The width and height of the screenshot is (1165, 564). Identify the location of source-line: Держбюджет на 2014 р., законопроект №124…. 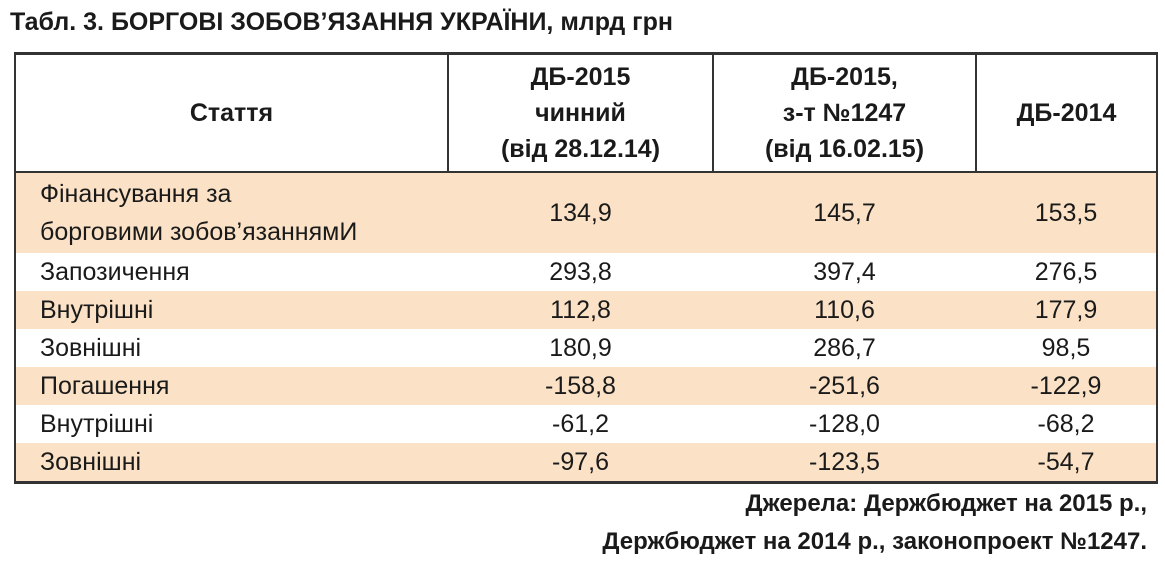
(874, 541).